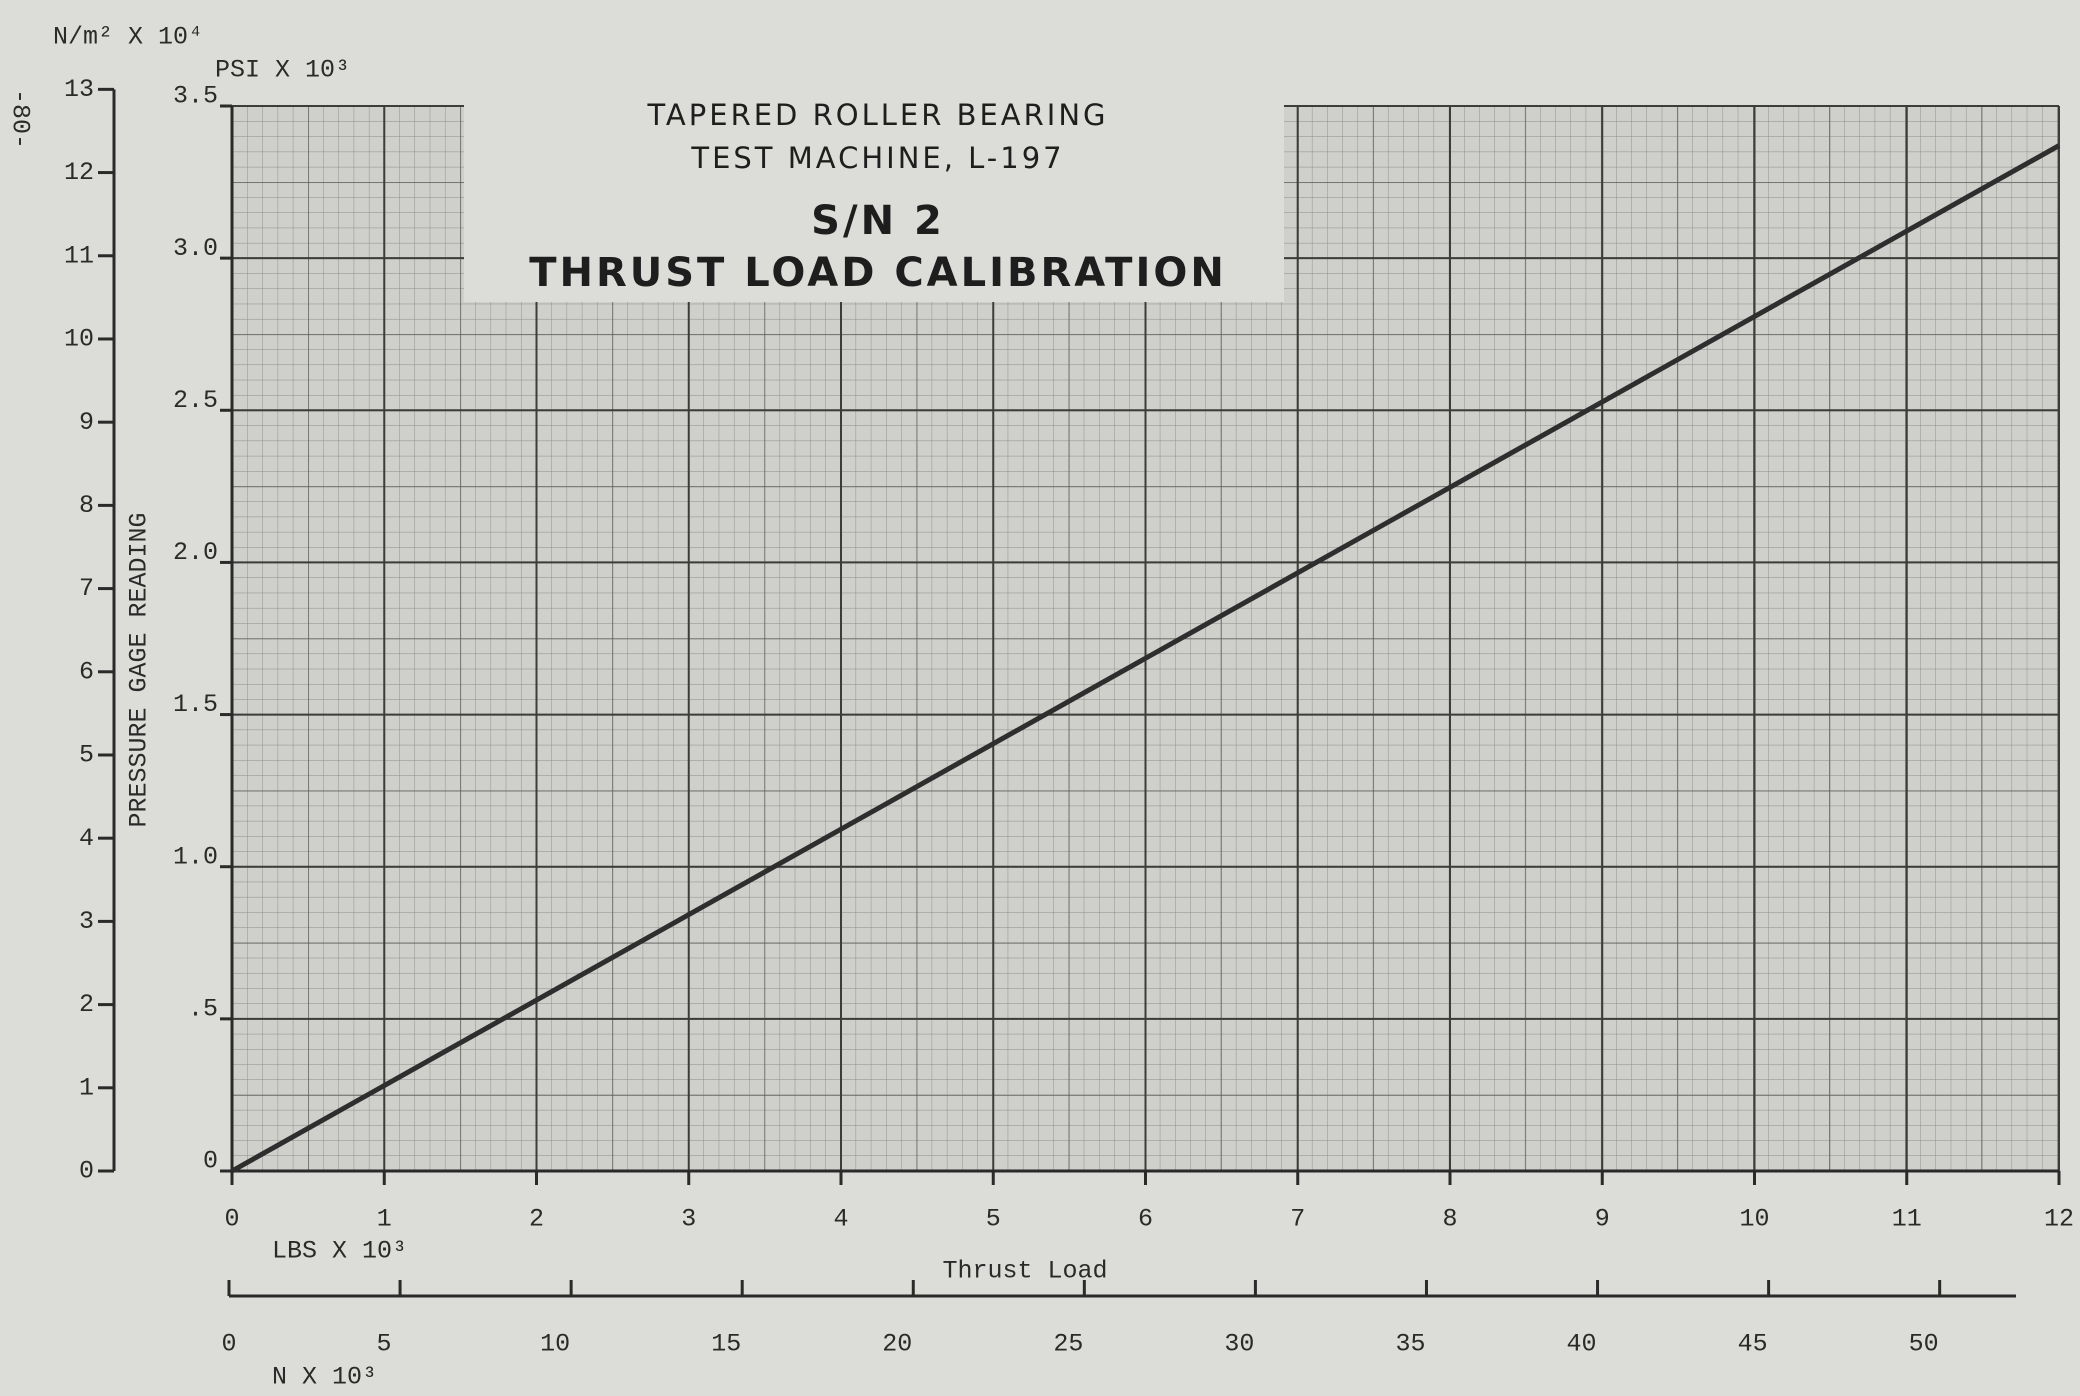  What do you see at coordinates (1297, 1219) in the screenshot?
I see `x-tick-label: 7` at bounding box center [1297, 1219].